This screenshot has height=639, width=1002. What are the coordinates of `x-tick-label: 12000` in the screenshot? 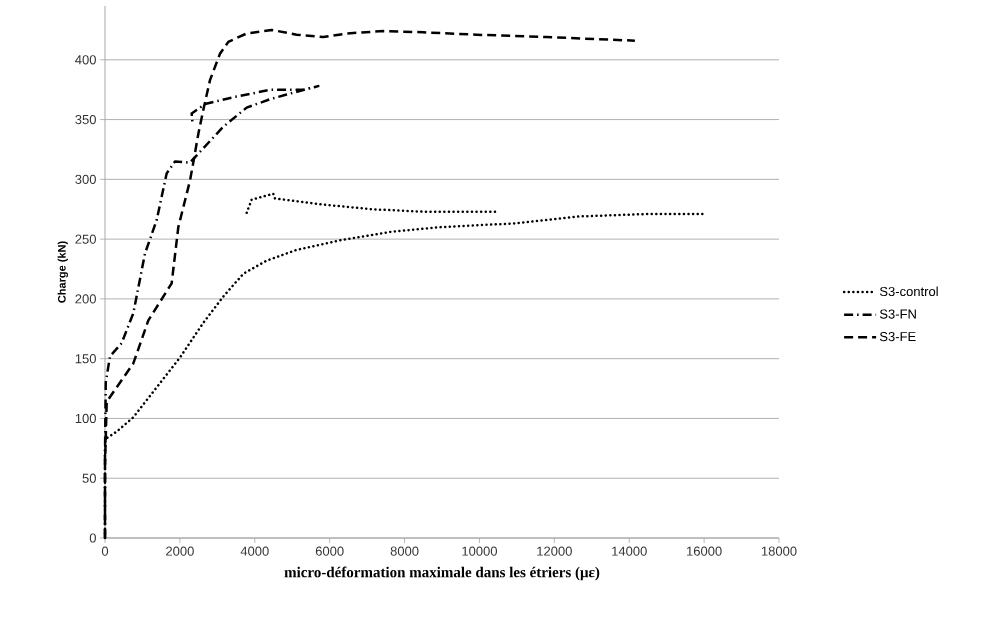 It's located at (554, 551).